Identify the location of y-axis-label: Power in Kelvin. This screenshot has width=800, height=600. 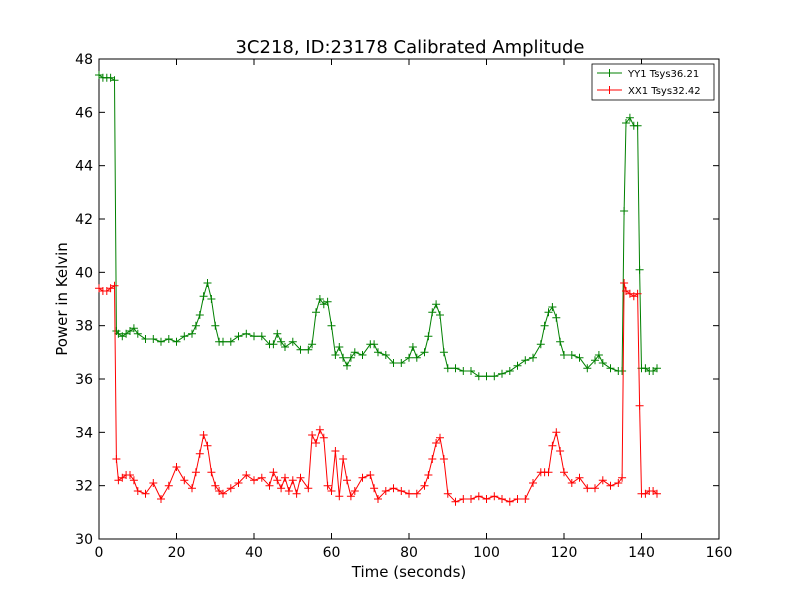
(62, 299).